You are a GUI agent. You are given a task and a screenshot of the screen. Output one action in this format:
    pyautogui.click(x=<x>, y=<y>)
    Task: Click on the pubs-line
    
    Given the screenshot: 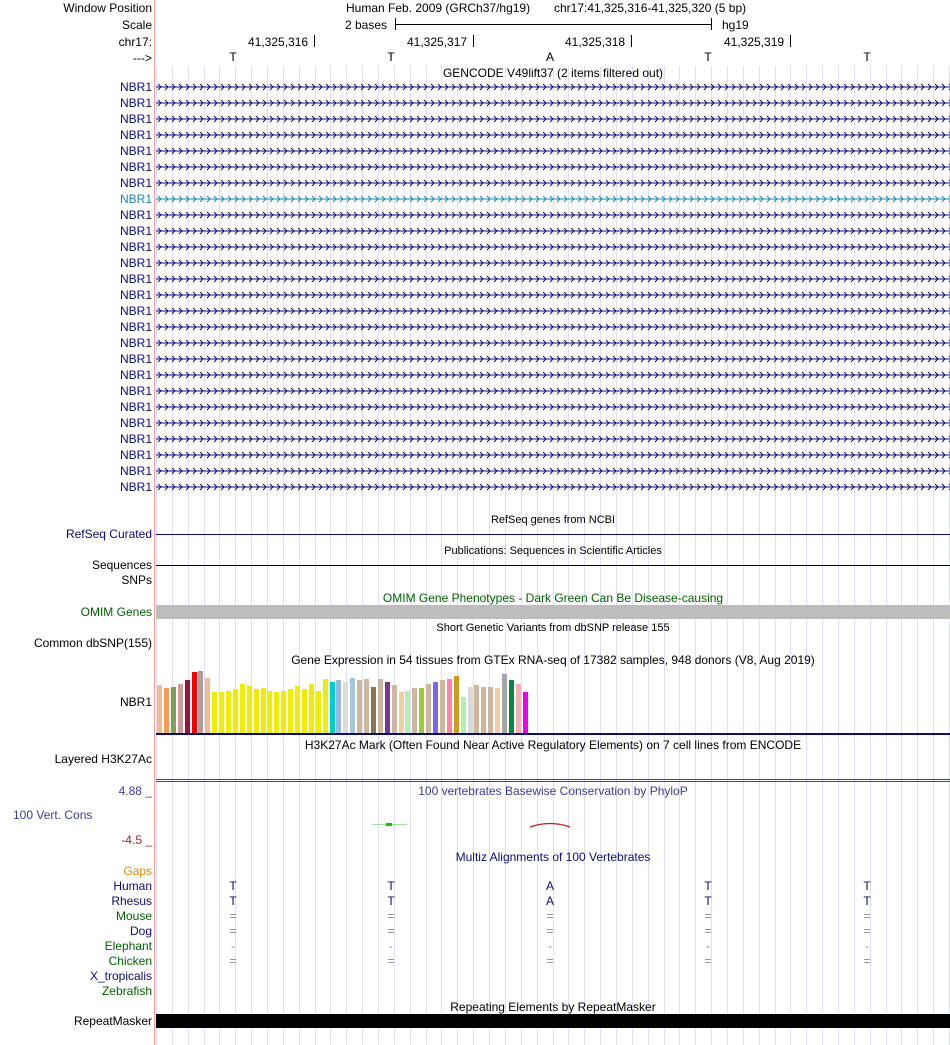 What is the action you would take?
    pyautogui.click(x=553, y=565)
    